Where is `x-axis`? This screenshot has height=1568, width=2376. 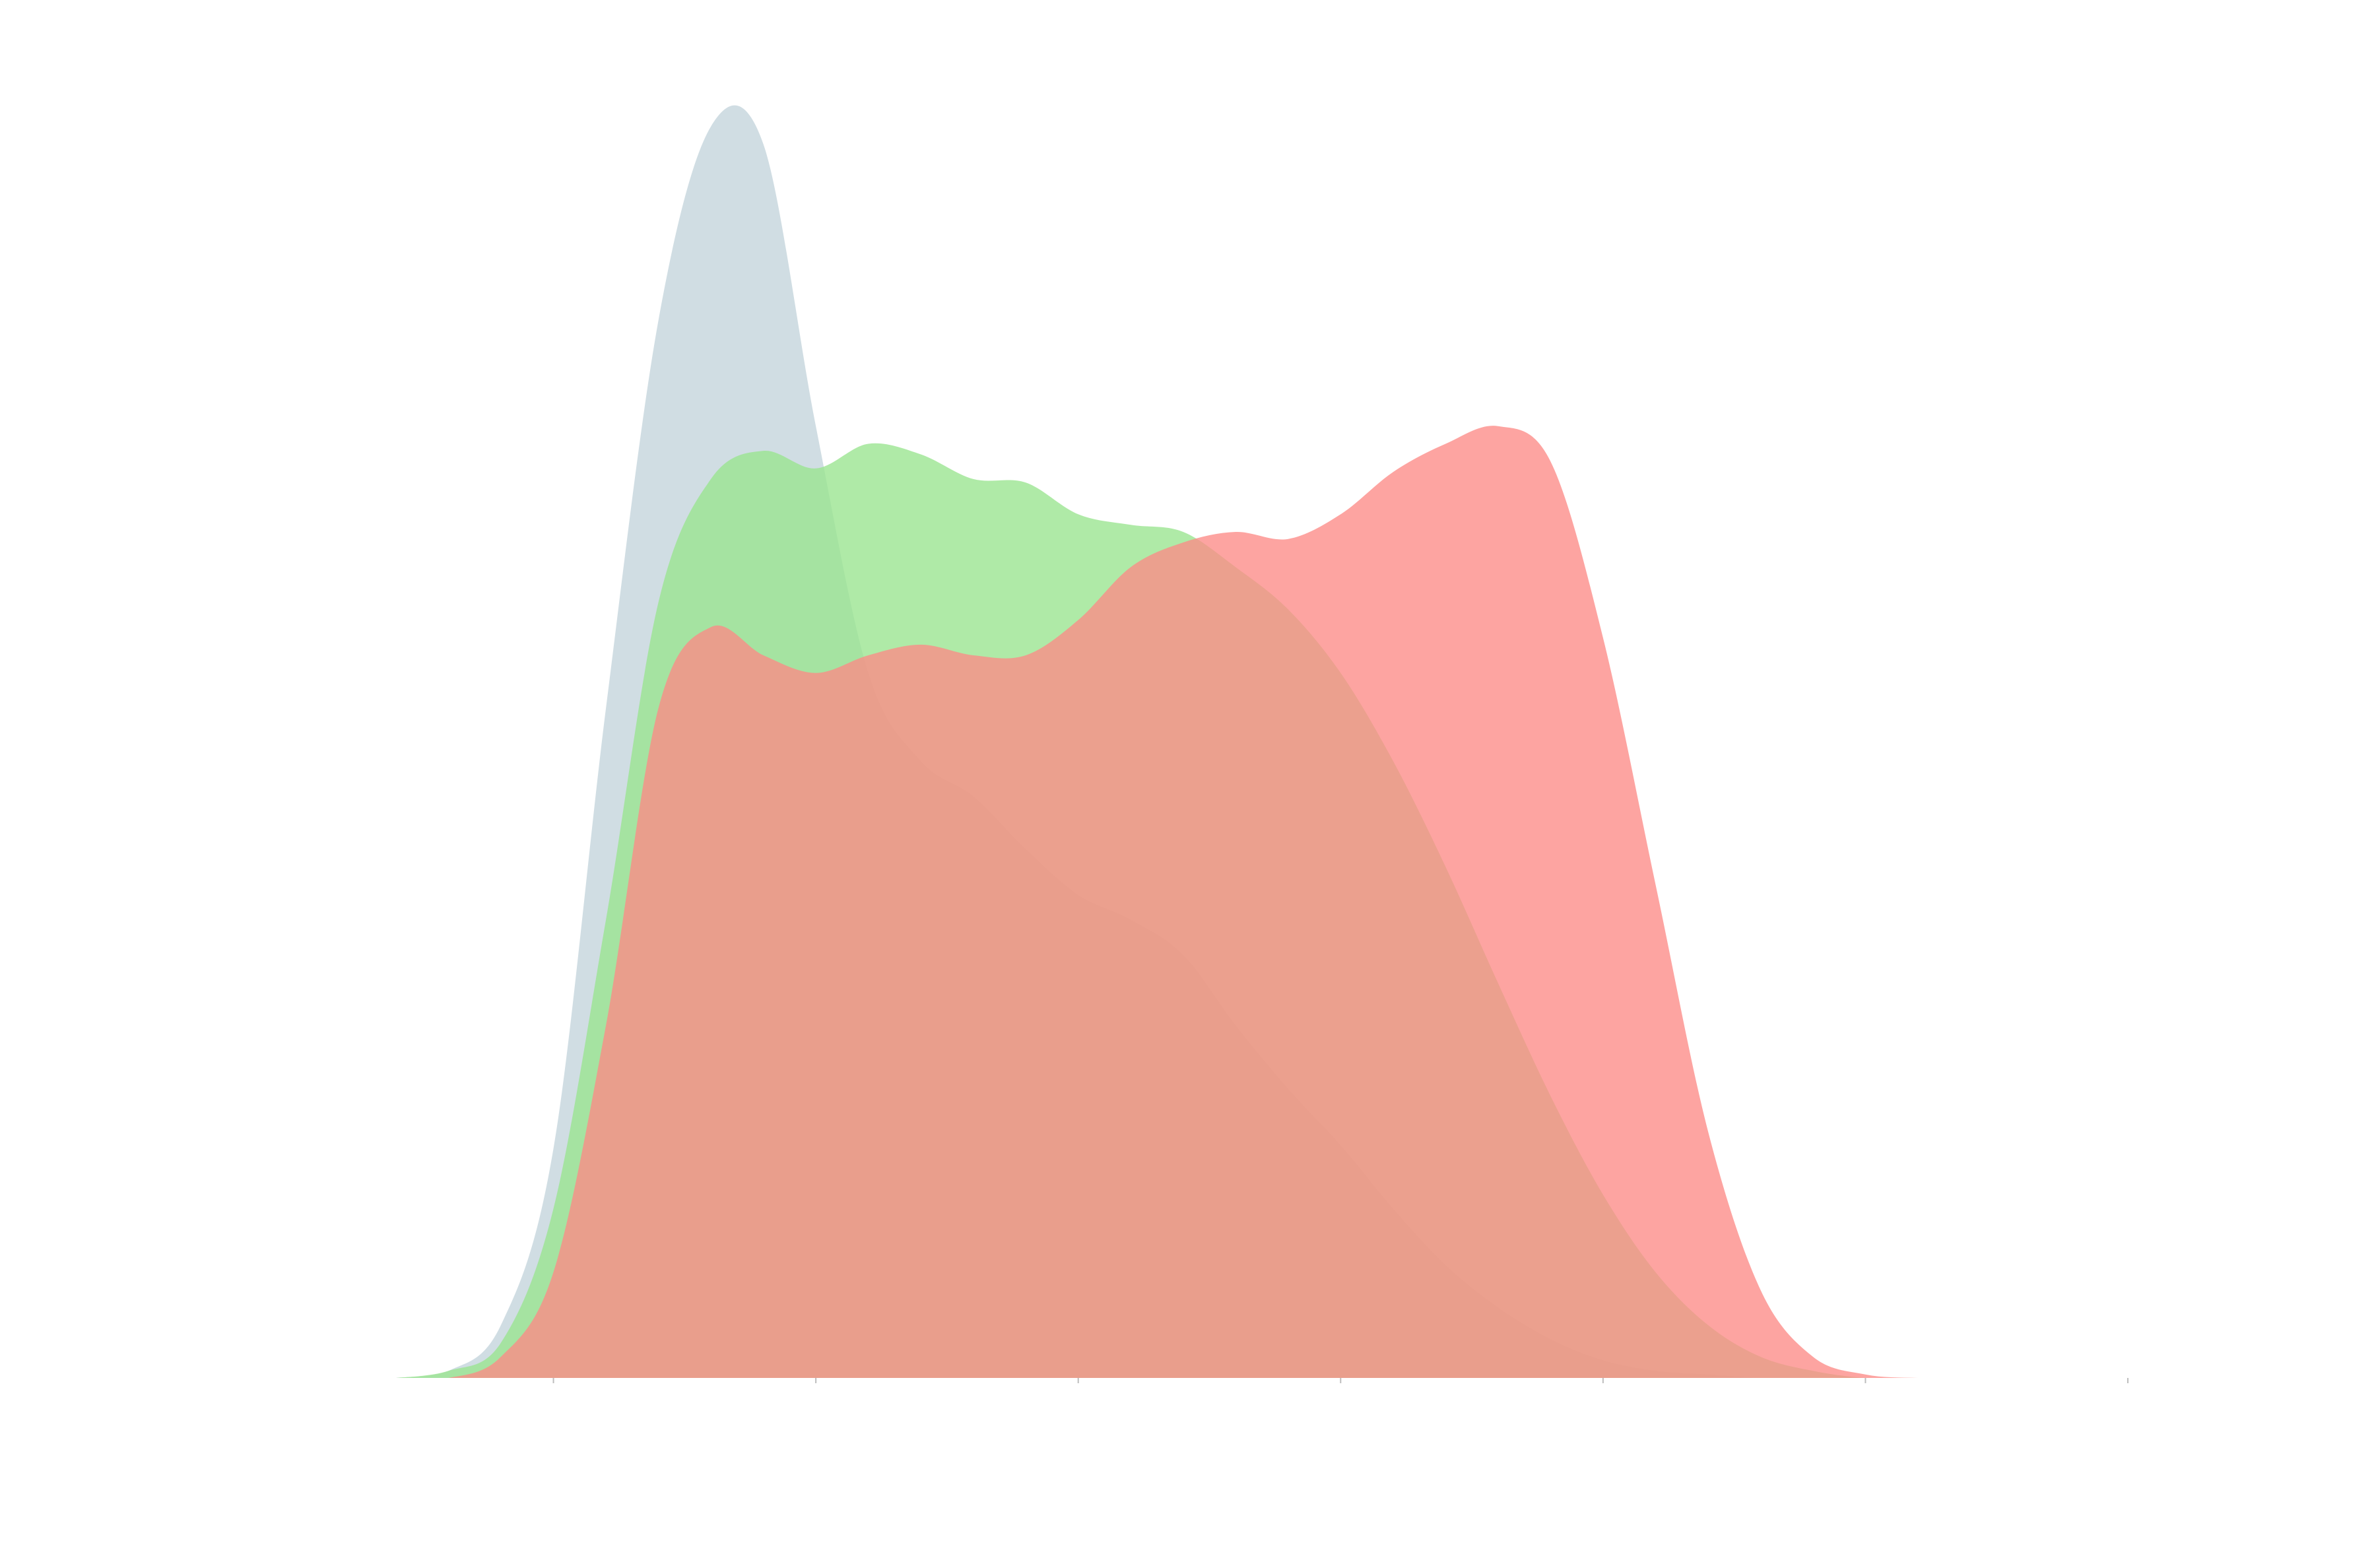 x-axis is located at coordinates (1340, 1380).